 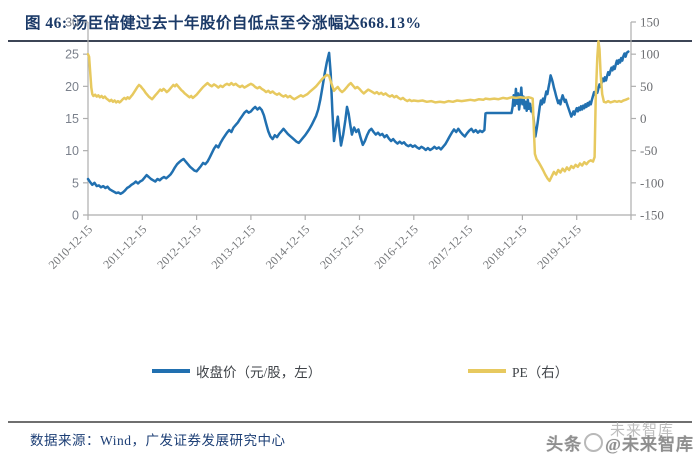 I want to click on title-underline, so click(x=350, y=41).